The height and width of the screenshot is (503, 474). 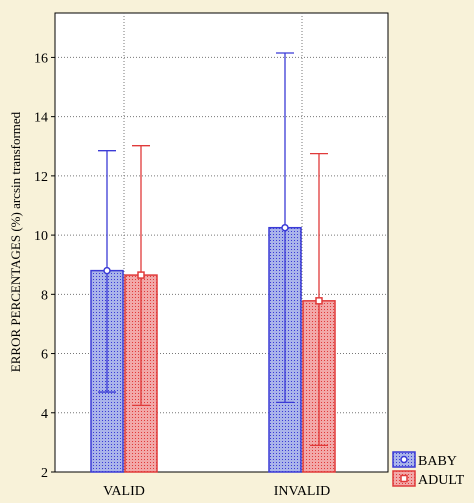 What do you see at coordinates (441, 480) in the screenshot?
I see `legend-label-adult: ADULT` at bounding box center [441, 480].